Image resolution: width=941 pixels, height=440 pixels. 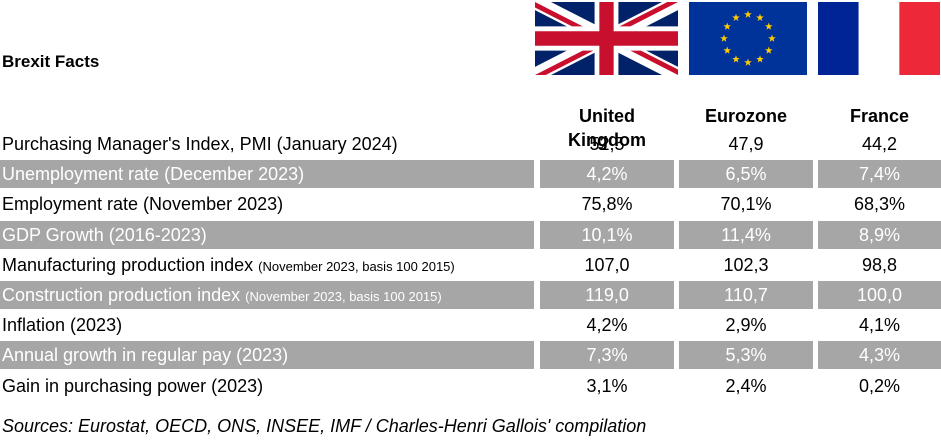 I want to click on uk-flag-icon, so click(x=606, y=38).